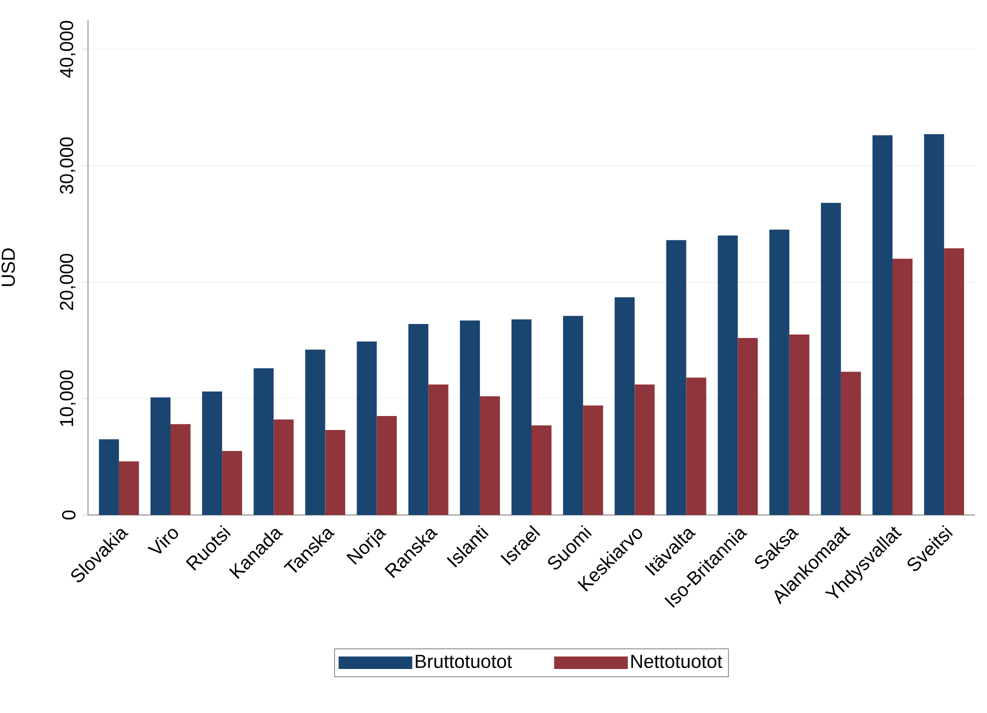 The height and width of the screenshot is (713, 987). What do you see at coordinates (68, 282) in the screenshot?
I see `y-tick-label: 20,000` at bounding box center [68, 282].